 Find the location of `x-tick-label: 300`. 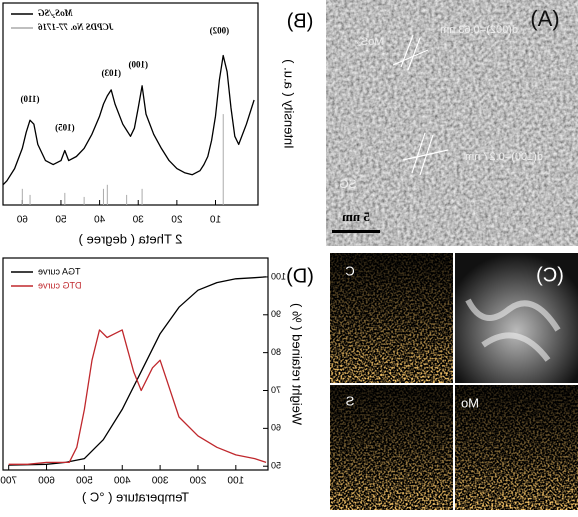

x-tick-label: 300 is located at coordinates (159, 481).